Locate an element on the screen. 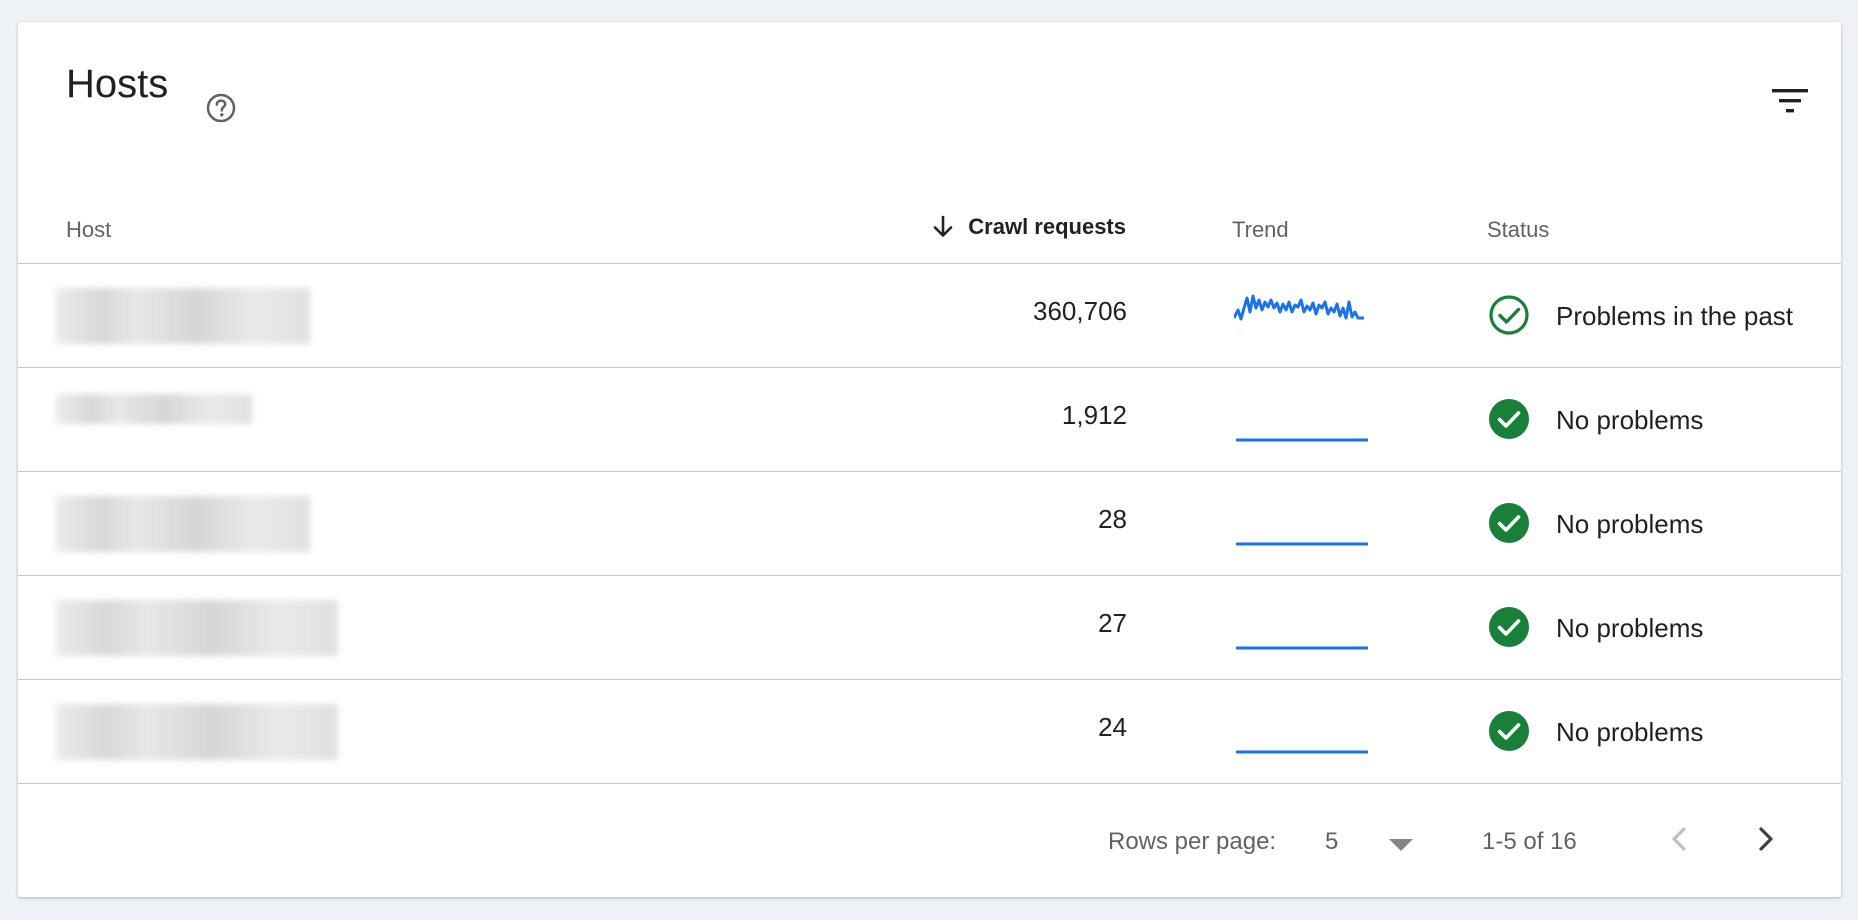 The image size is (1858, 920). crawl-requests-value: 28 is located at coordinates (1112, 519).